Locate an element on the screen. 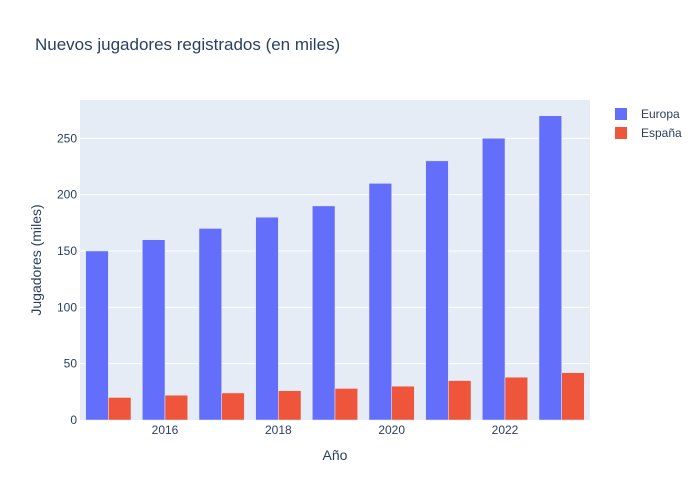 The image size is (700, 500). x-tick-label: 2016 is located at coordinates (165, 430).